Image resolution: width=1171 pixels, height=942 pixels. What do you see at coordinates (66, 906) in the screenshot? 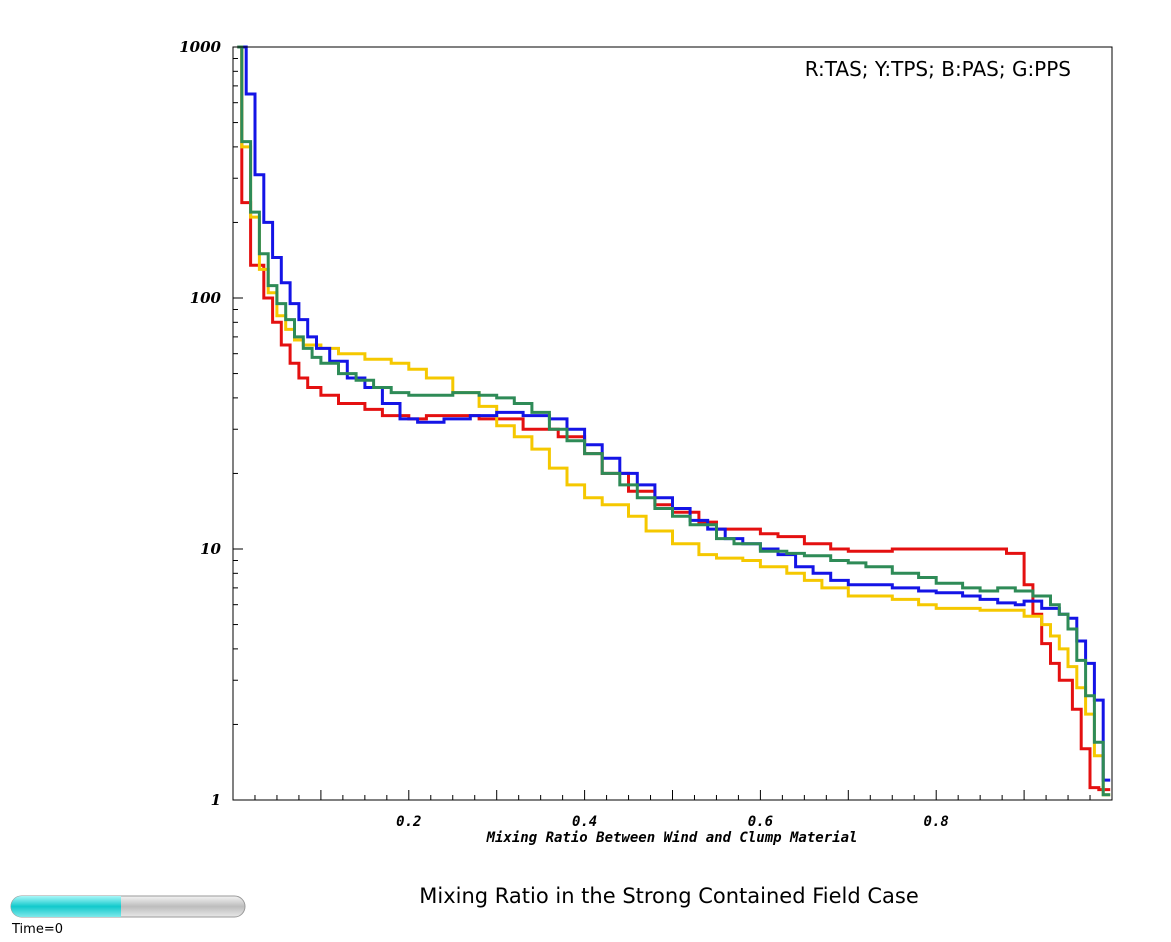
I see `time-slider-fill` at bounding box center [66, 906].